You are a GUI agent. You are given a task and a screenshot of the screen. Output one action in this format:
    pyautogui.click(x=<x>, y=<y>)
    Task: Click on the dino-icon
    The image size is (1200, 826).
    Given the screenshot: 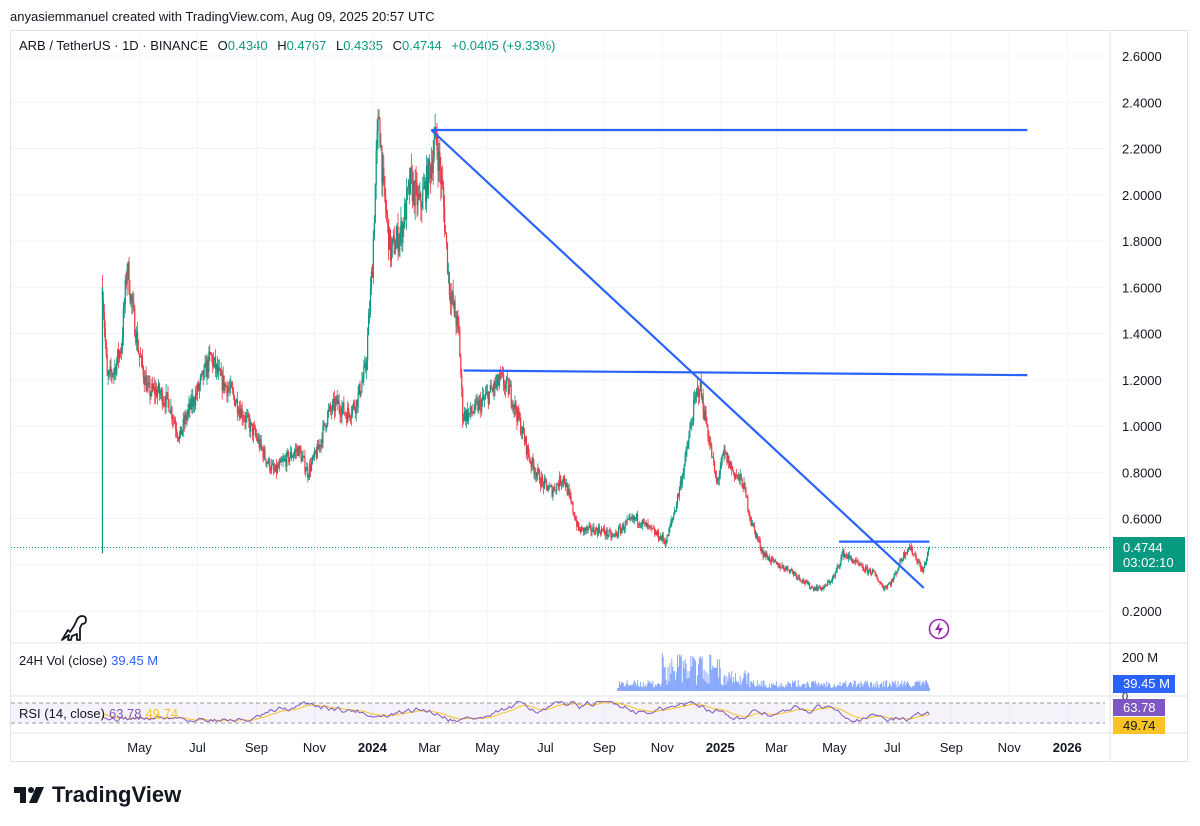 What is the action you would take?
    pyautogui.click(x=74, y=629)
    